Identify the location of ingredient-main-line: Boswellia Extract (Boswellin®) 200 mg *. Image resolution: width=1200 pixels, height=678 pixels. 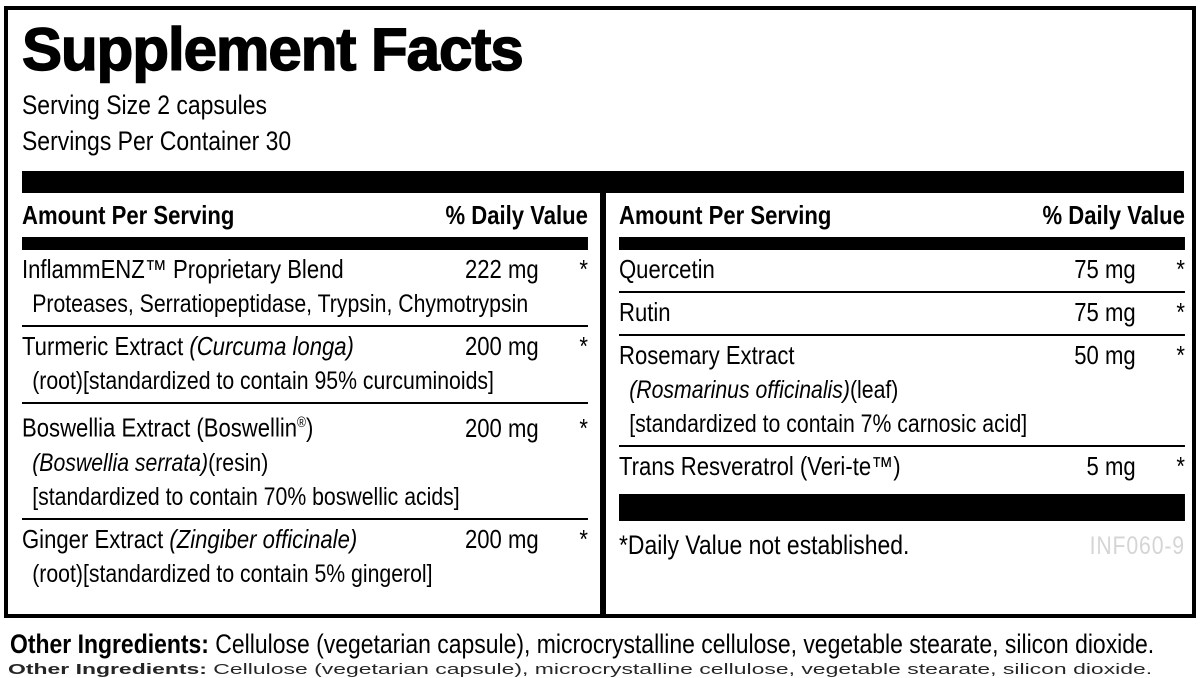
(305, 426).